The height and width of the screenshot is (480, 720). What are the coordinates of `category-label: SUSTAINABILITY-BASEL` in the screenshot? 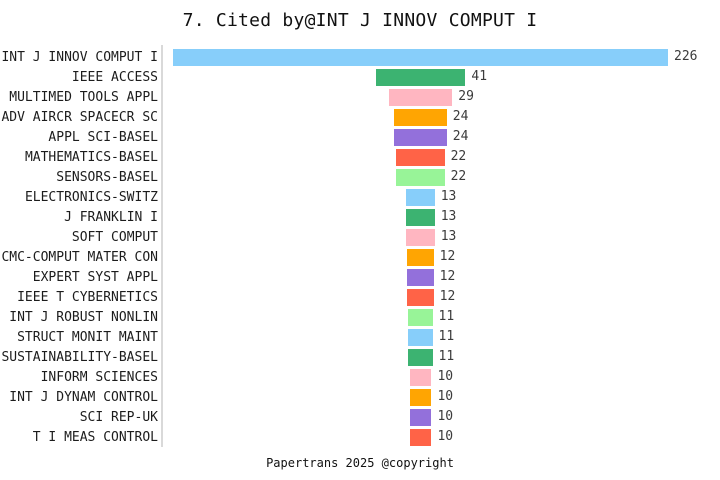 It's located at (79, 357).